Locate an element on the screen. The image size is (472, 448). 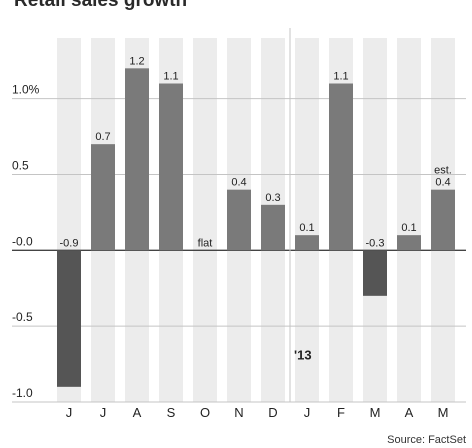
annotation-label: est. is located at coordinates (443, 171).